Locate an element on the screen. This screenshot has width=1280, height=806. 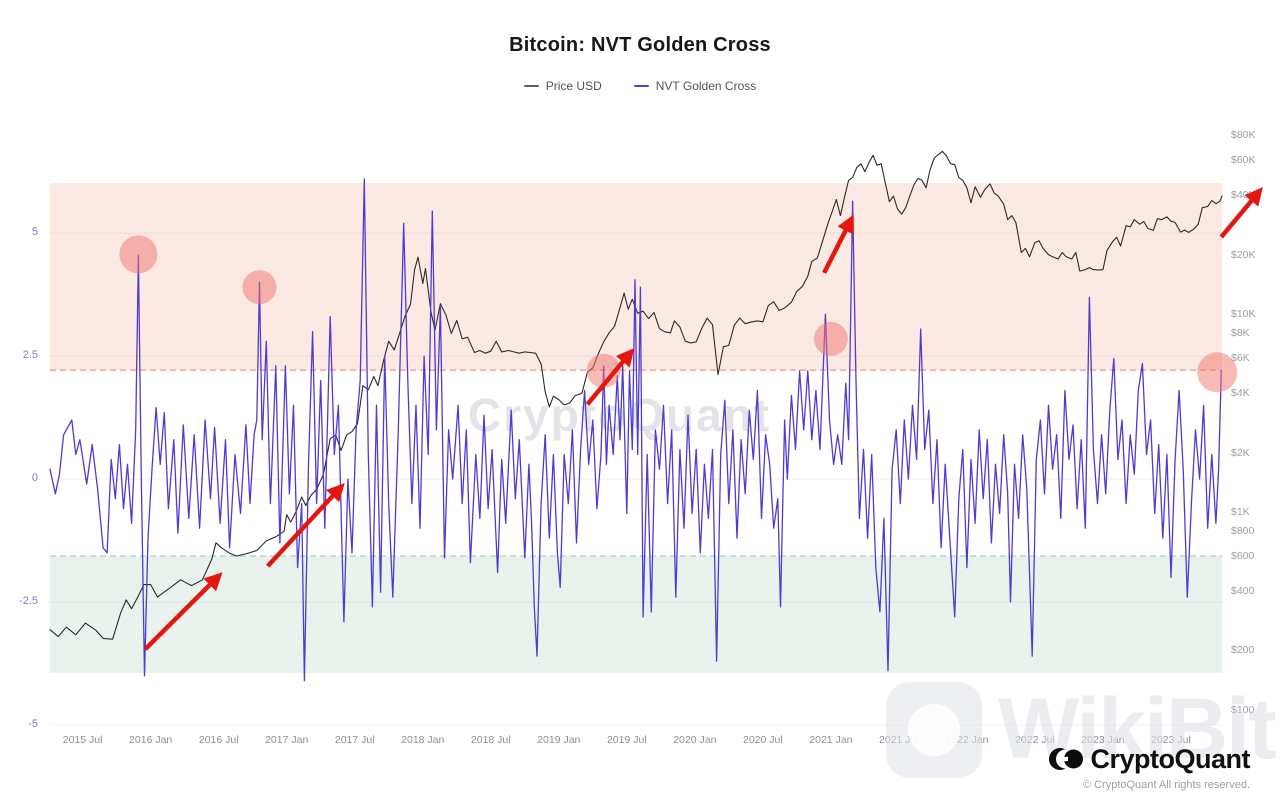
brand-row: CryptoQuant is located at coordinates (1149, 759).